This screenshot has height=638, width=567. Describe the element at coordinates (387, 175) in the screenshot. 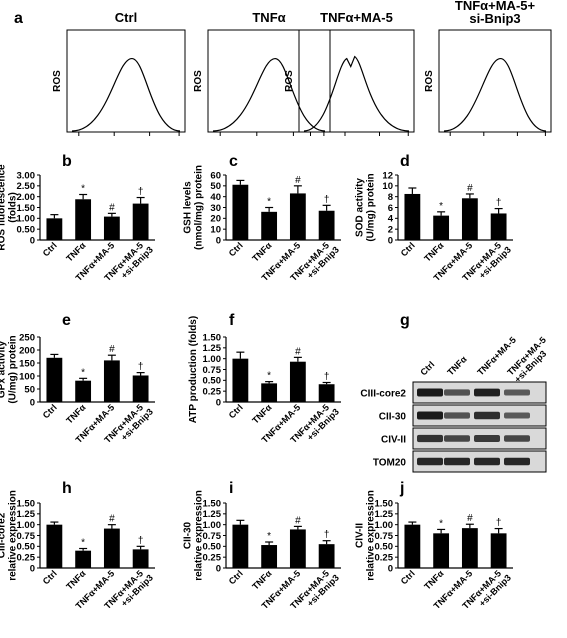

I see `y-tick-label: 12` at that location.